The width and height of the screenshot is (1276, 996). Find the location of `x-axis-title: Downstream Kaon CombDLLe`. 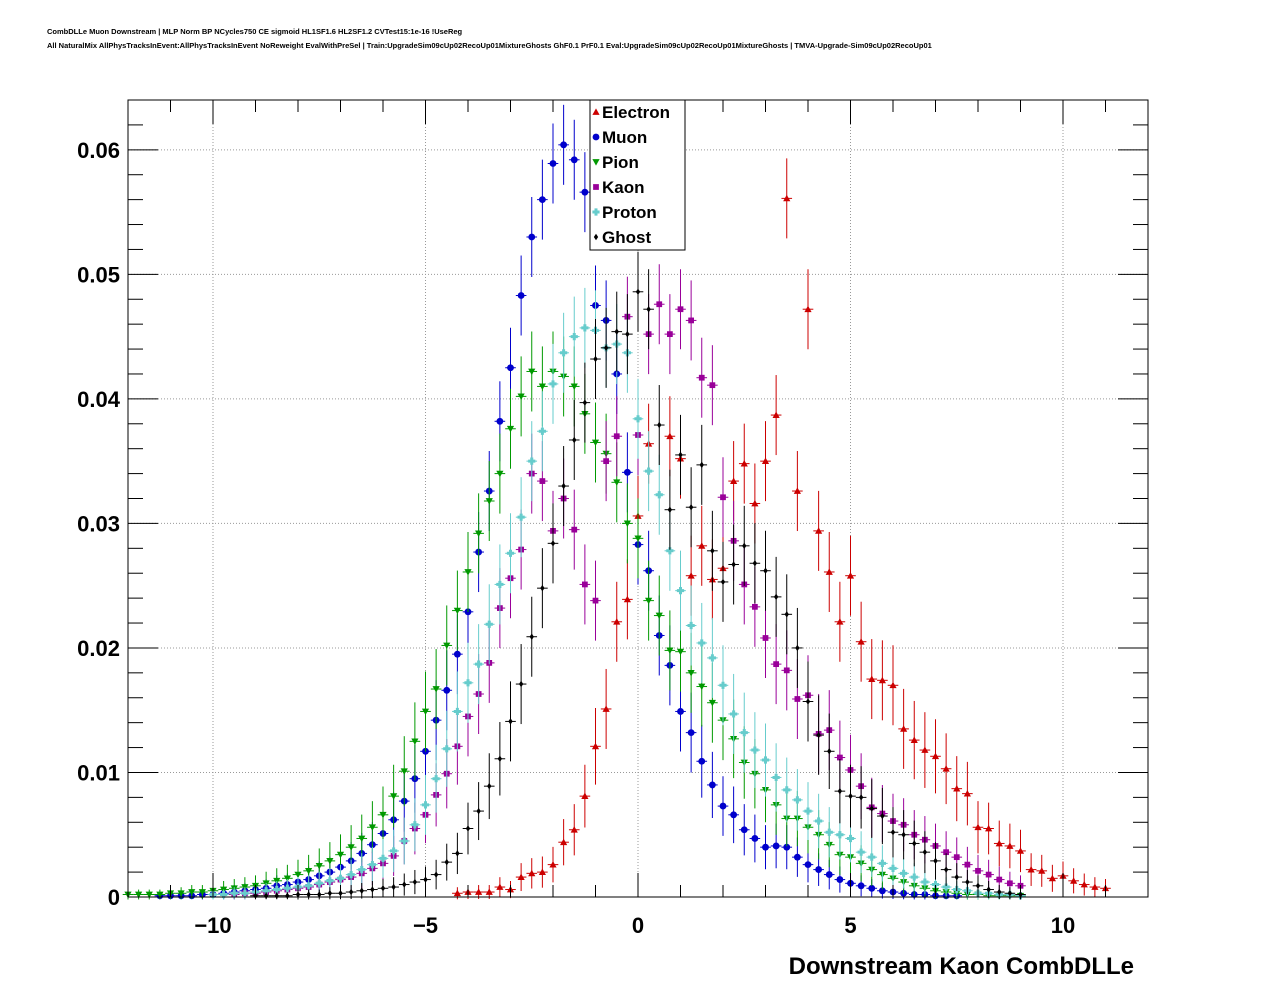

x-axis-title: Downstream Kaon CombDLLe is located at coordinates (961, 966).